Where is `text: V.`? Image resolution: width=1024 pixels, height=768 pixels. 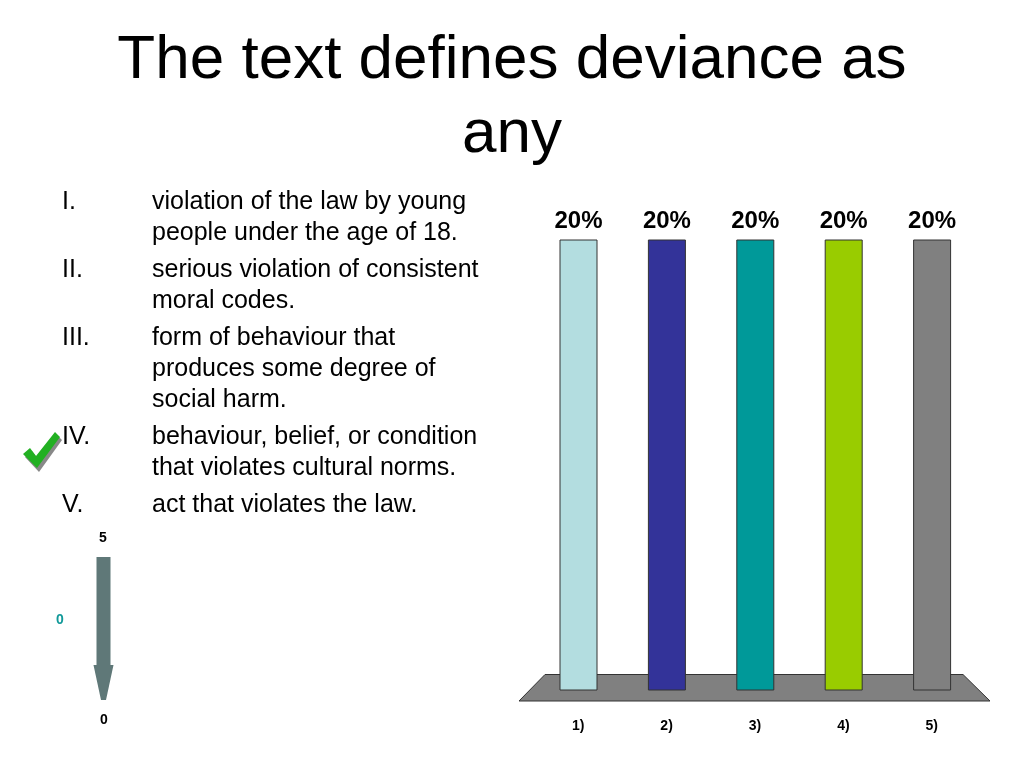
text: V. is located at coordinates (73, 503).